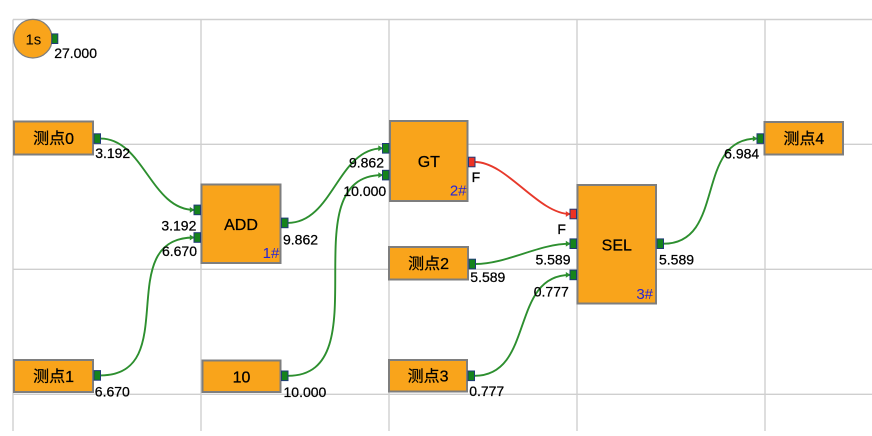 Image resolution: width=872 pixels, height=436 pixels. Describe the element at coordinates (69, 139) in the screenshot. I see `svg-text: 0` at that location.